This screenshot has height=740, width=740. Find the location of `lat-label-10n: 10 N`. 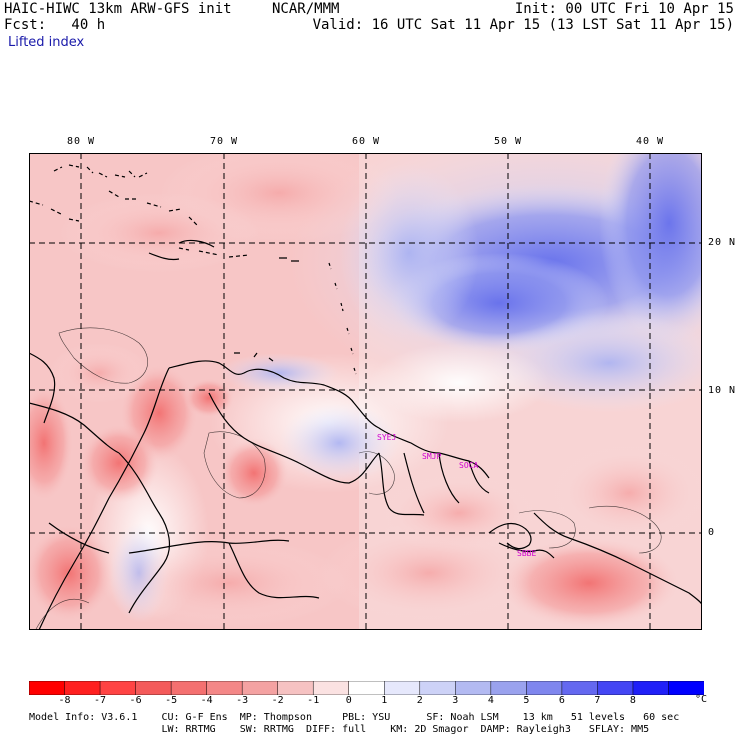

lat-label-10n: 10 N is located at coordinates (722, 390).